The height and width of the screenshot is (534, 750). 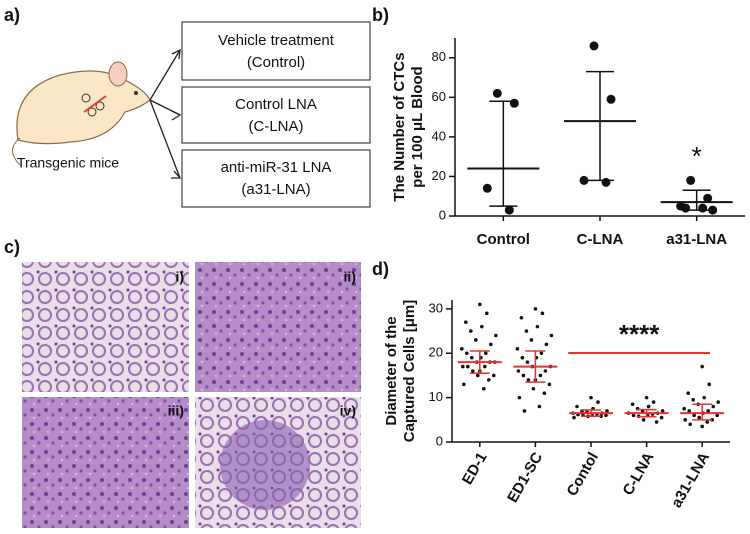 I want to click on treatment-label: (a31-LNA), so click(x=275, y=189).